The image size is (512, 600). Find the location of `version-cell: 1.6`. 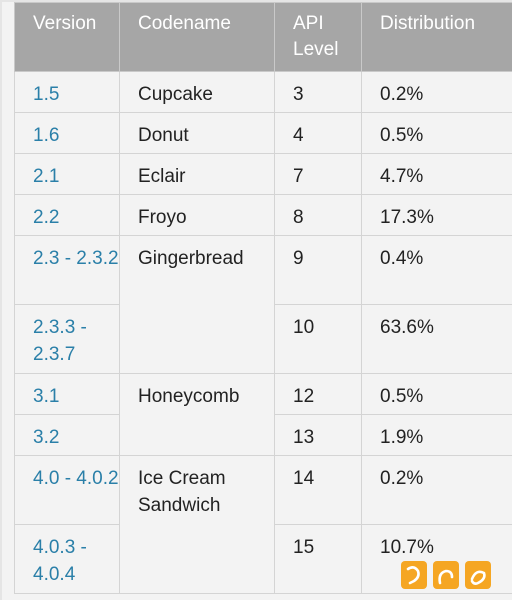

version-cell: 1.6 is located at coordinates (67, 133).